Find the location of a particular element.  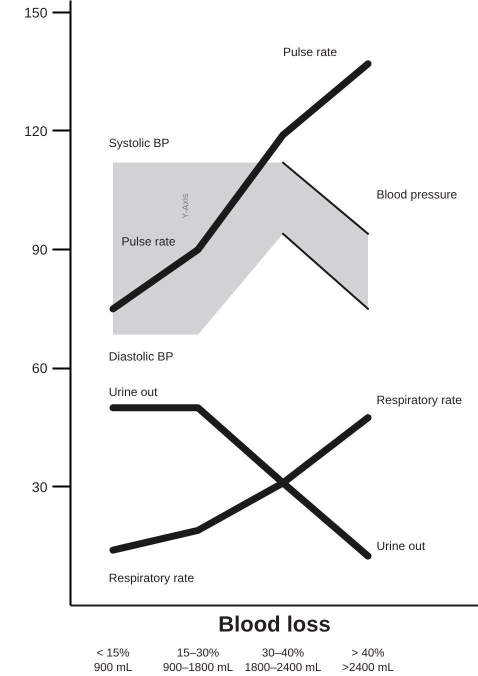

annotation: Diastolic BP is located at coordinates (141, 356).